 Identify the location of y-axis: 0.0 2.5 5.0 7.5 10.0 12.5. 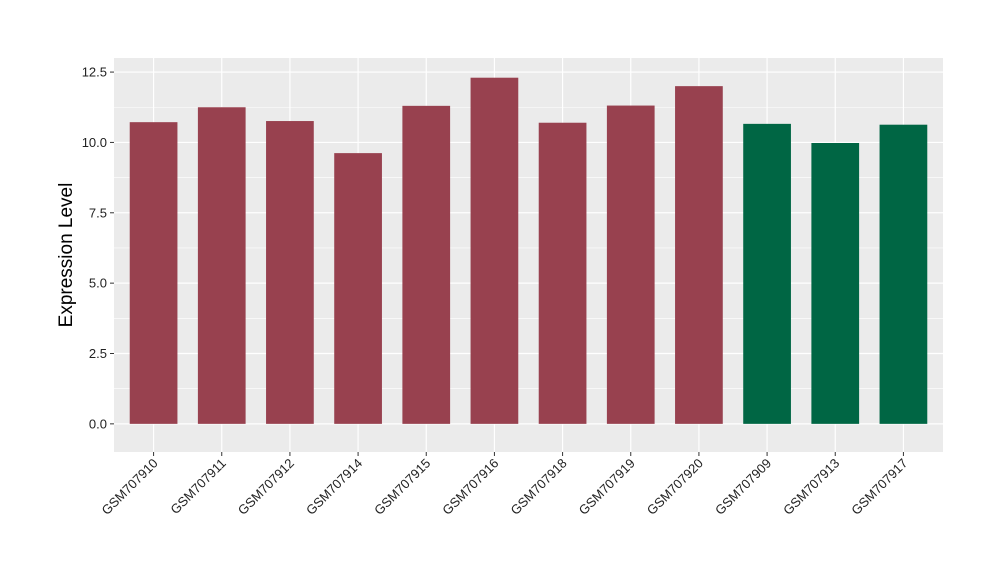
(98, 248).